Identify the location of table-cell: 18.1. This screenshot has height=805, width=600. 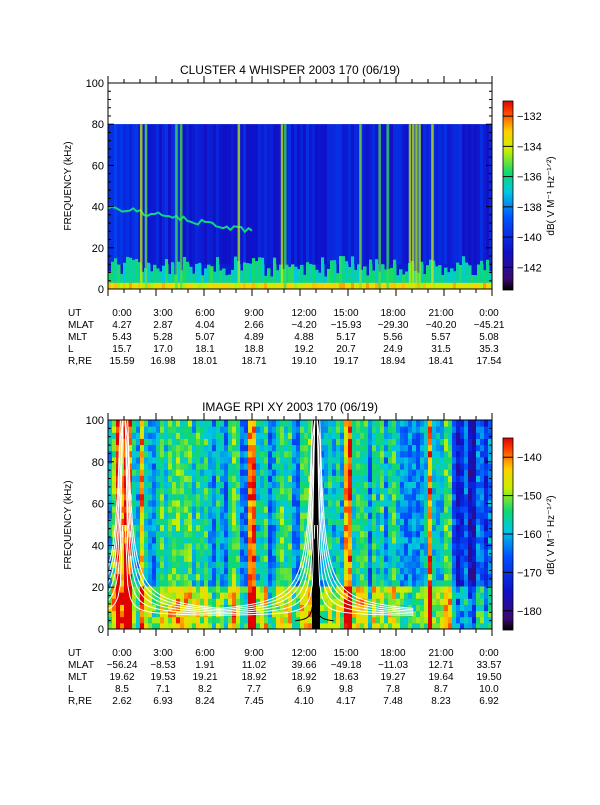
(205, 349).